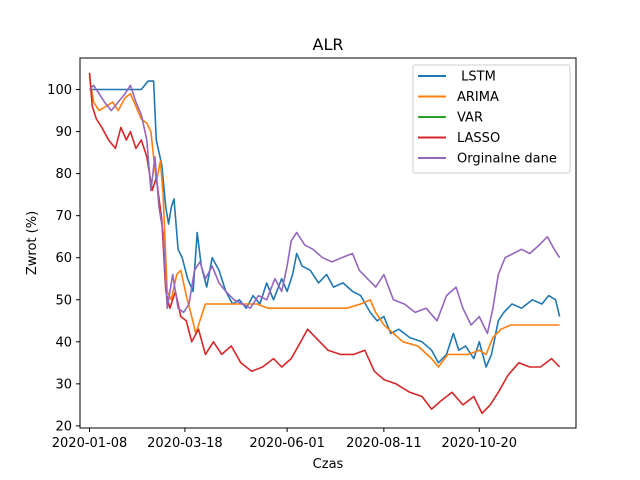  I want to click on y-axis: 20 30 40 50 60 70 80 90 100, so click(63, 258).